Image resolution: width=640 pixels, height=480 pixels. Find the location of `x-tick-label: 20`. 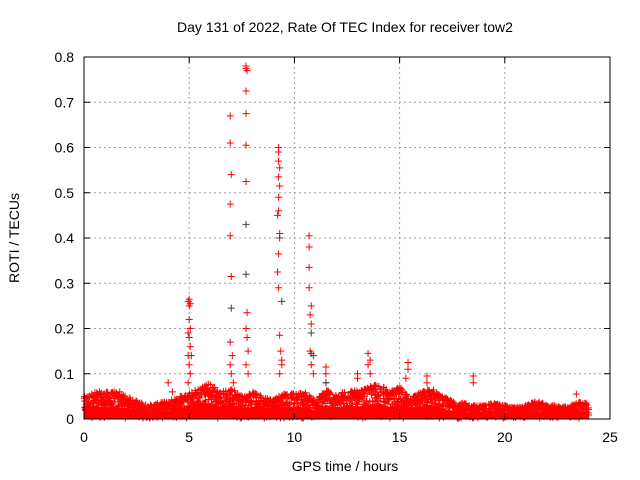

x-tick-label: 20 is located at coordinates (505, 437).